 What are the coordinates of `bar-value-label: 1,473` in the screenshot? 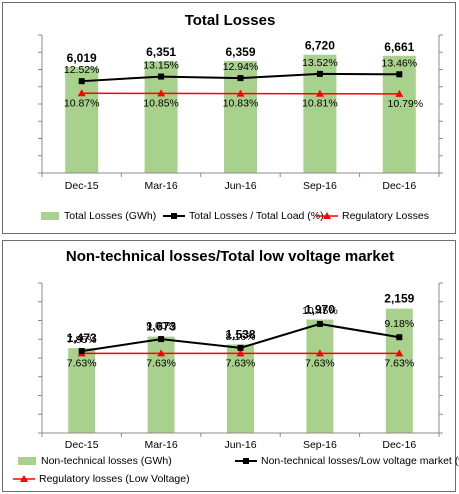 It's located at (82, 338).